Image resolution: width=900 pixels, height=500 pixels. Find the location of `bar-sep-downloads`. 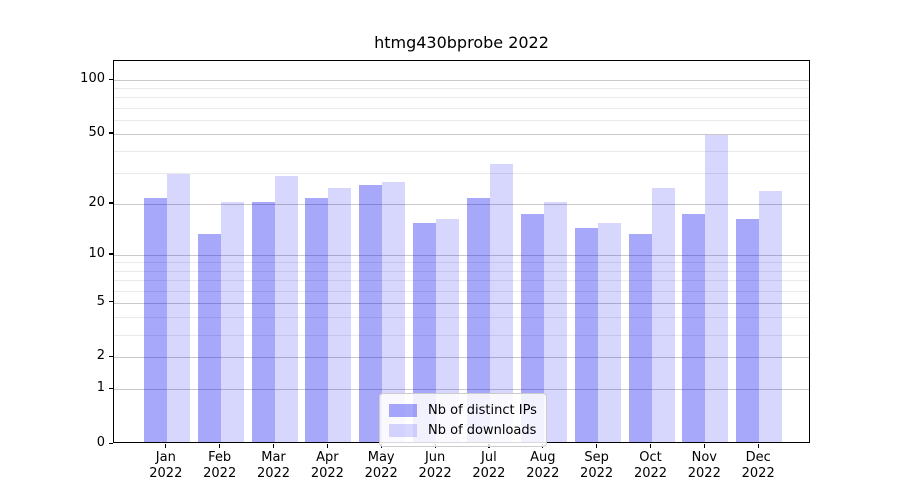

bar-sep-downloads is located at coordinates (609, 332).